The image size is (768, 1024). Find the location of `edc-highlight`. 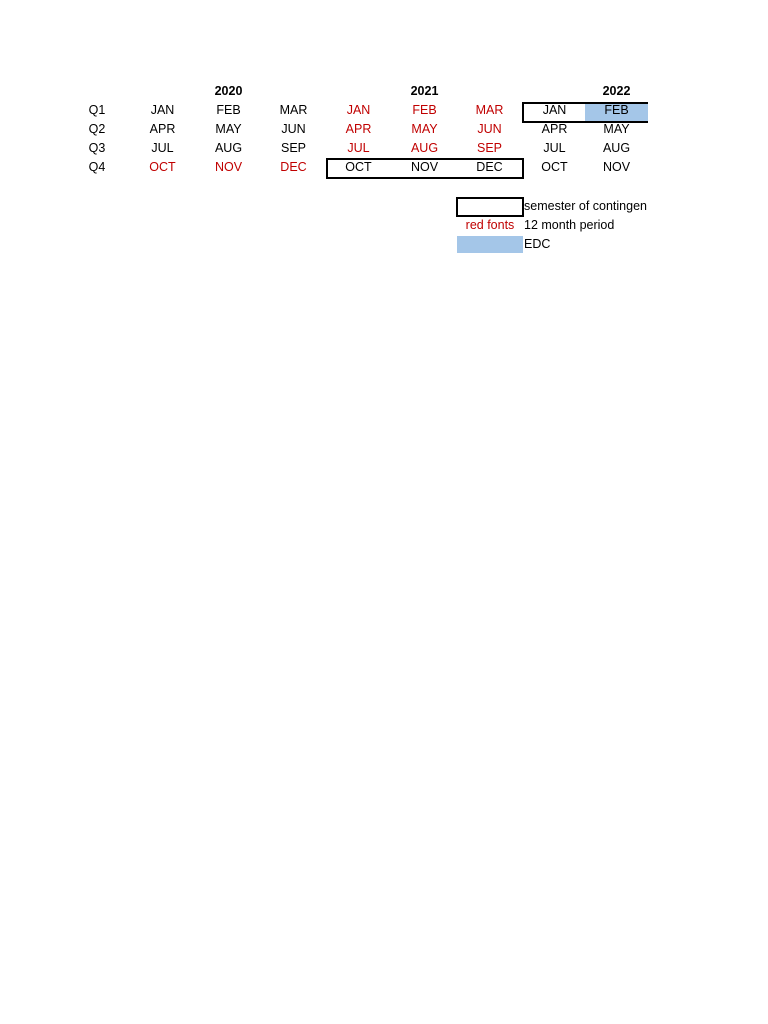

edc-highlight is located at coordinates (617, 112).